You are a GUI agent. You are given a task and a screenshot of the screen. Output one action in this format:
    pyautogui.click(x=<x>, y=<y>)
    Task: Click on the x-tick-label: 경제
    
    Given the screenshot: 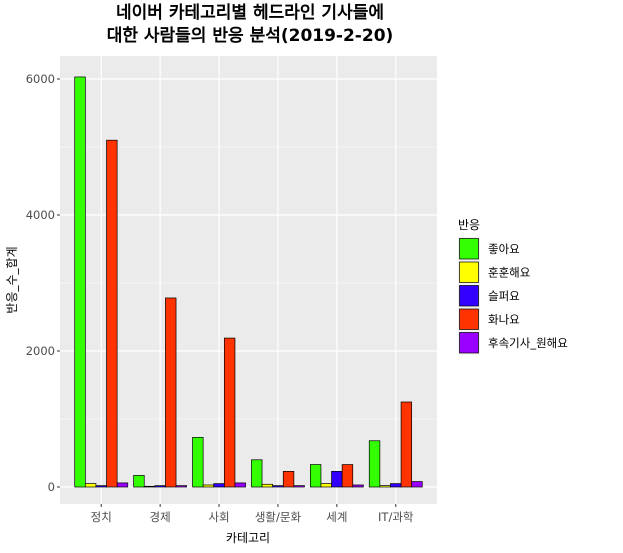 What is the action you would take?
    pyautogui.click(x=160, y=517)
    